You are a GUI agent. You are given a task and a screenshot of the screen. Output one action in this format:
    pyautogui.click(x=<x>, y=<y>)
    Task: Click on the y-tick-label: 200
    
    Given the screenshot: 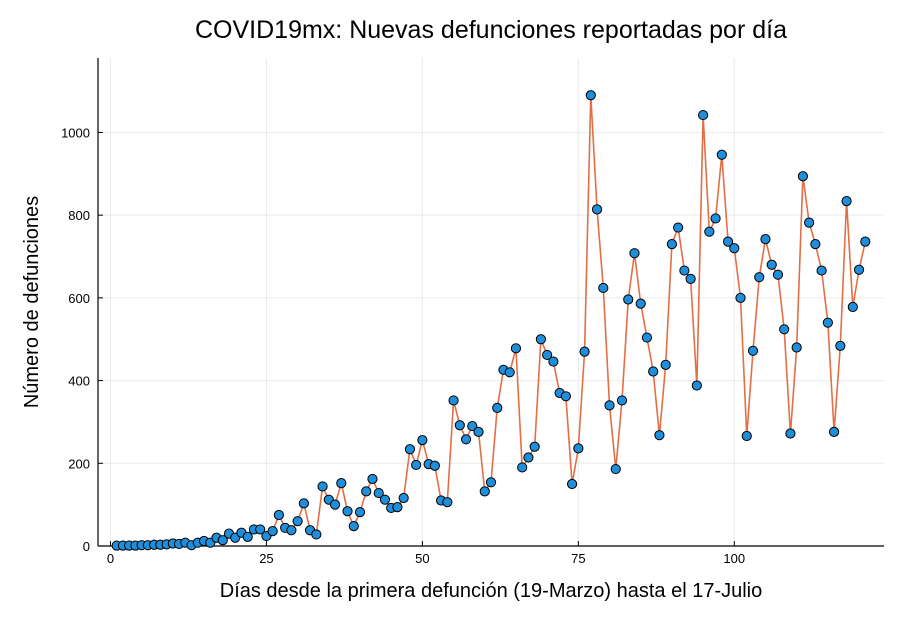 What is the action you would take?
    pyautogui.click(x=79, y=463)
    